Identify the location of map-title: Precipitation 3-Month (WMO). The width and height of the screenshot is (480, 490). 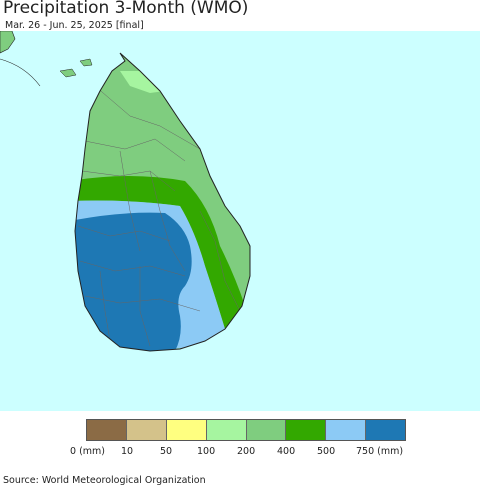
(126, 9).